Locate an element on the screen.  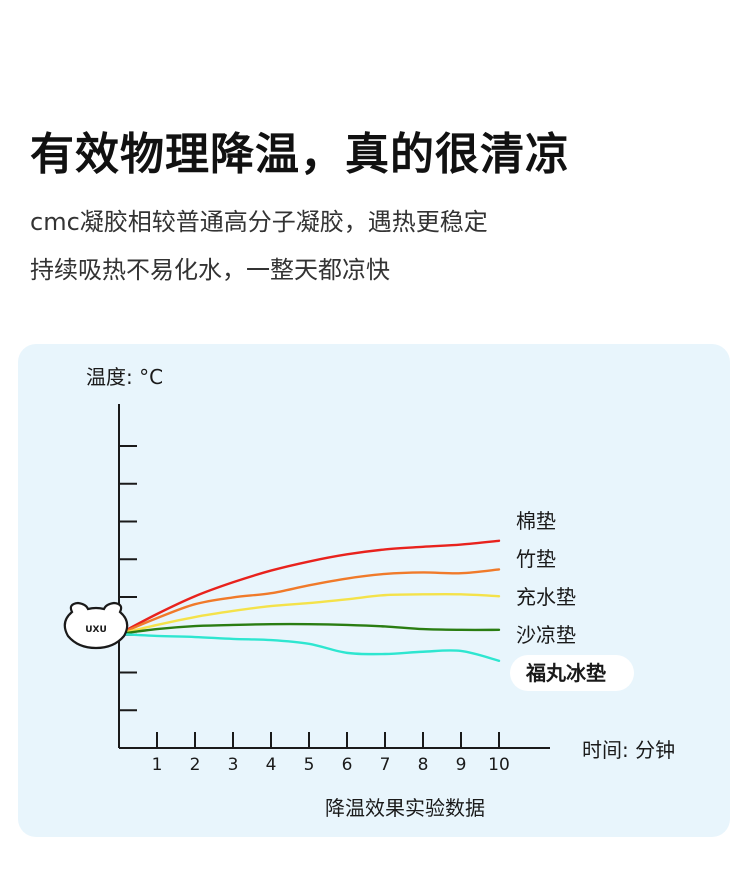
x-tick-label: 5 is located at coordinates (309, 765).